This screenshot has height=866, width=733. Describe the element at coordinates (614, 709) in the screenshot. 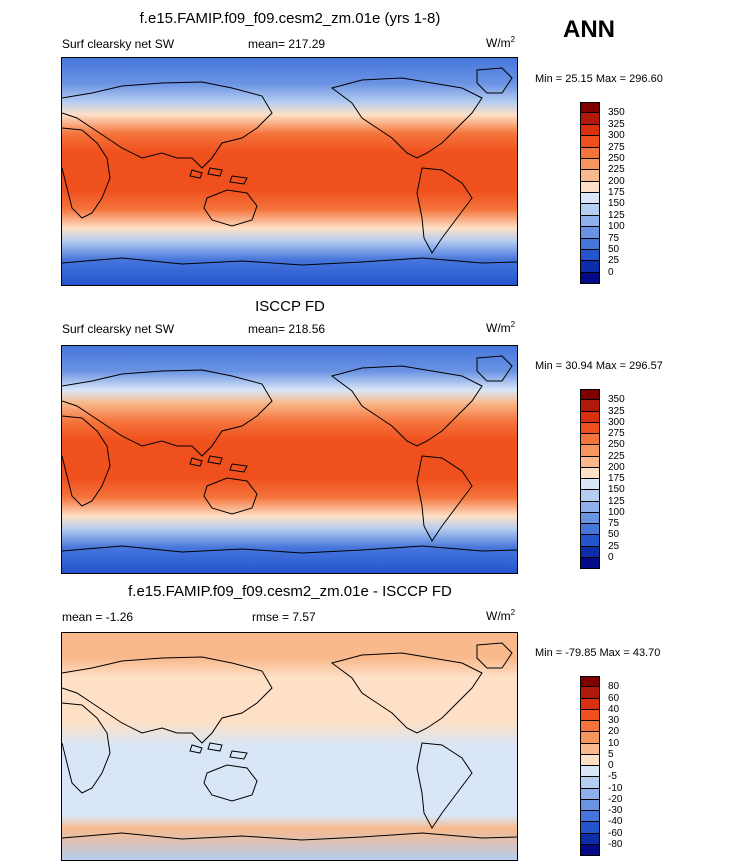

I see `colorbar-label: 40` at that location.